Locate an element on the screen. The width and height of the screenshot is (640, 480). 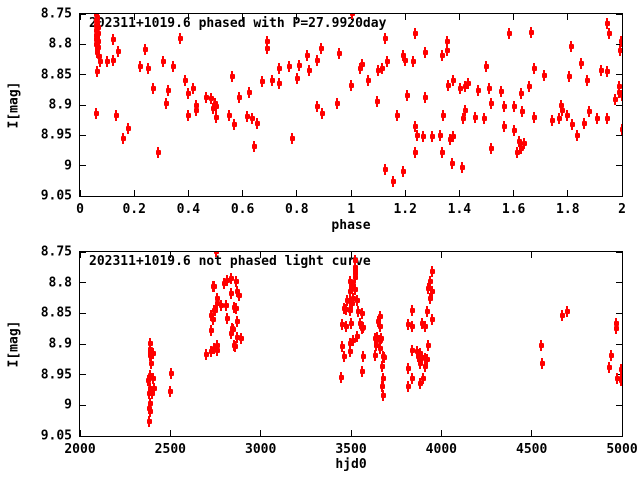
x-tick-label: 0.2 is located at coordinates (134, 209).